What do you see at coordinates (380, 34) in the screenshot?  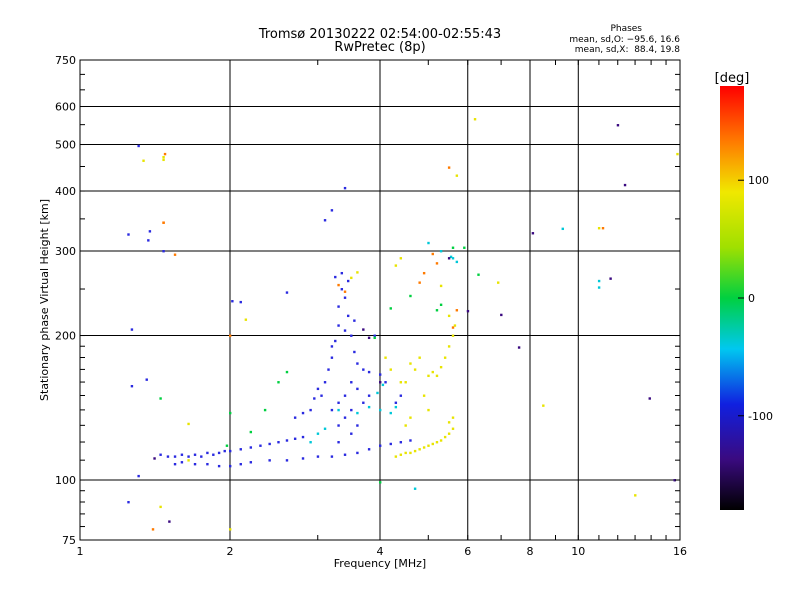 I see `chart-title: Tromsø 20130222 02:54:00-02:55:43` at bounding box center [380, 34].